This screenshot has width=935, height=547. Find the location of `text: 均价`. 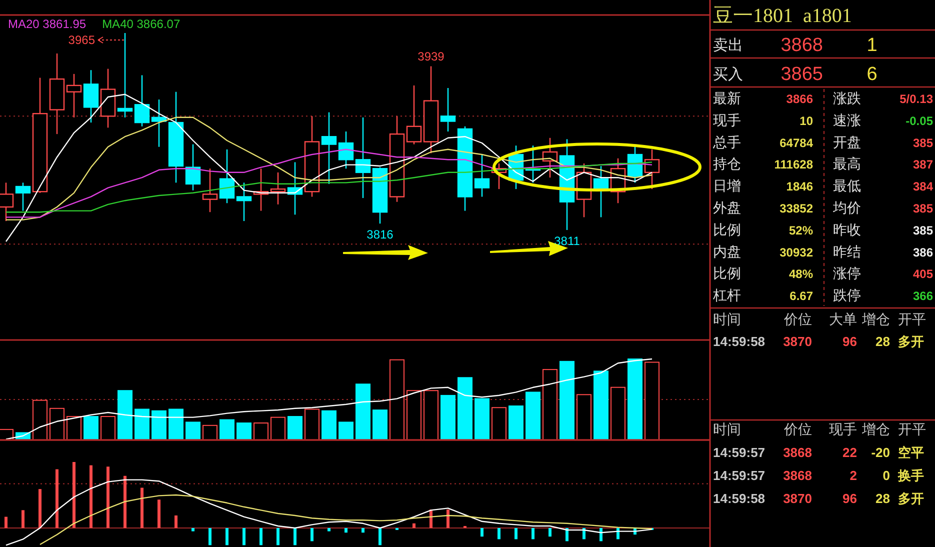

text: 均价 is located at coordinates (846, 208).